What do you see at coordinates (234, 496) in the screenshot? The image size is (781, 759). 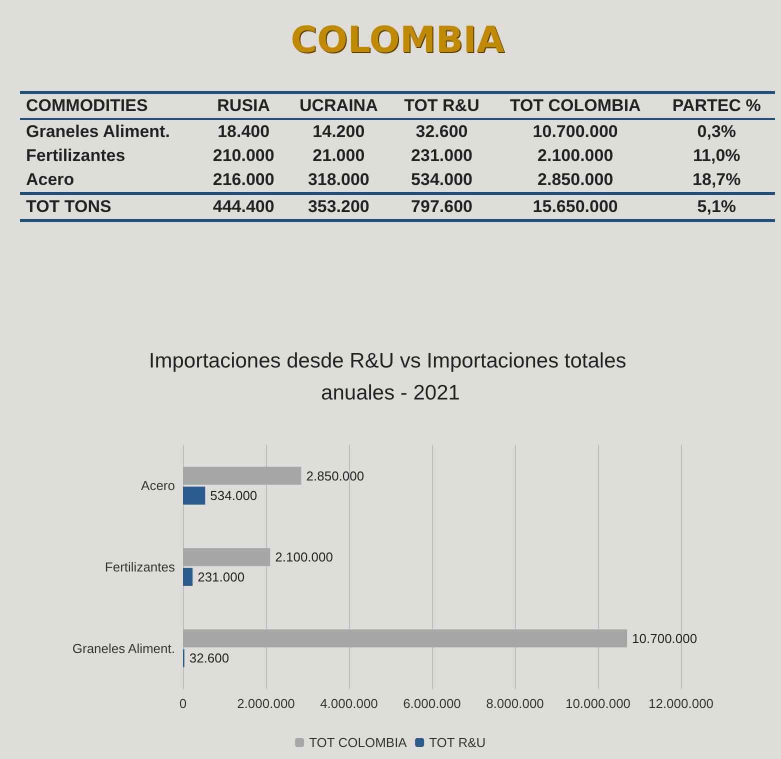 I see `data-label: 534.000` at bounding box center [234, 496].